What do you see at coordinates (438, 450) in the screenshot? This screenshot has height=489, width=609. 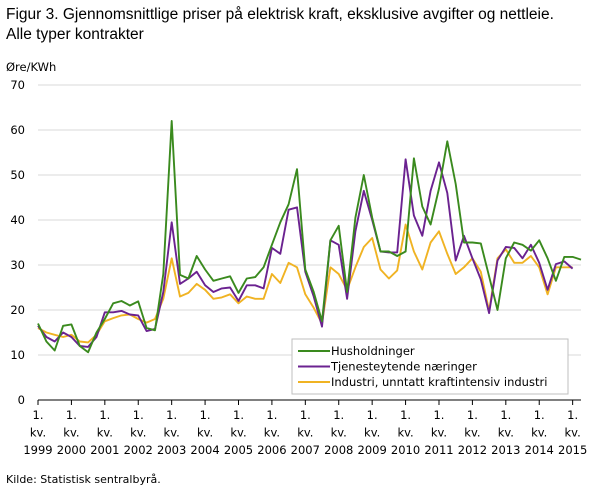 I see `x-tick-label: 2011` at bounding box center [438, 450].